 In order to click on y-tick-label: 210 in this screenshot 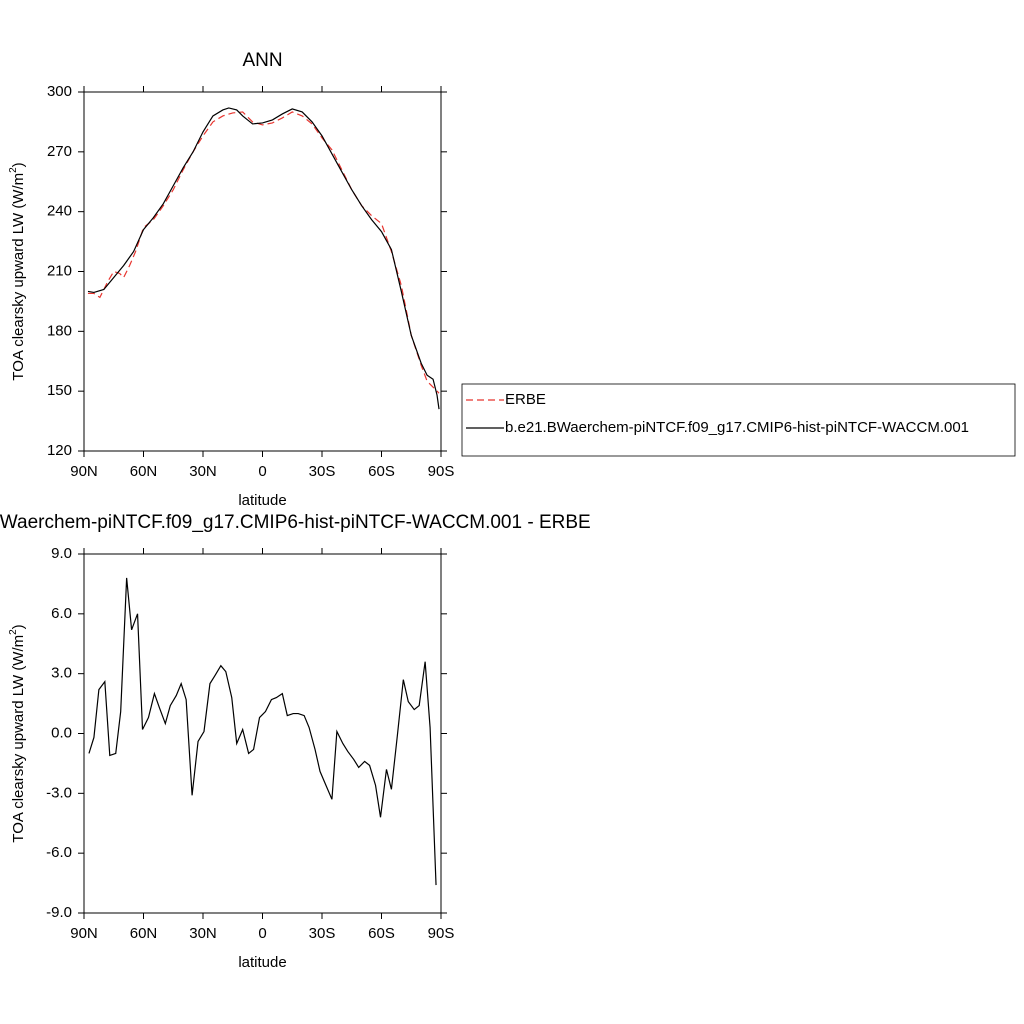, I will do `click(59, 270)`.